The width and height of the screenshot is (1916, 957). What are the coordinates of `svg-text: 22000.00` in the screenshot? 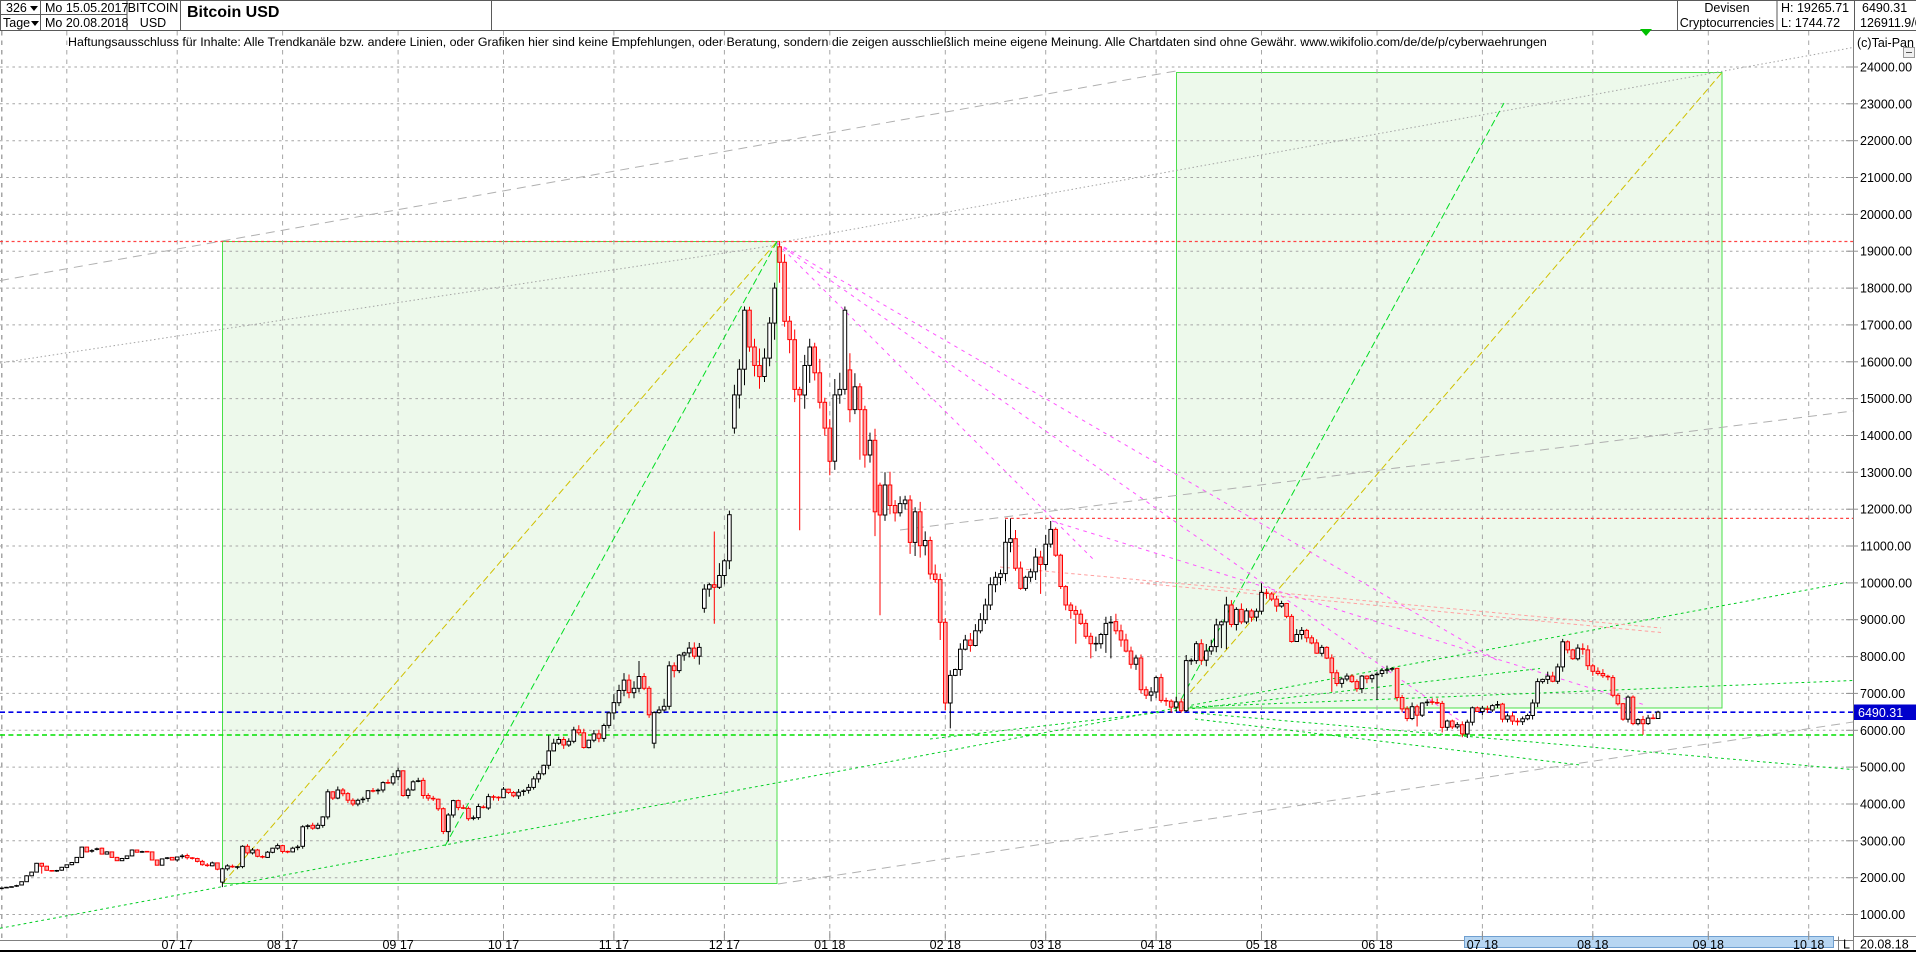 It's located at (1886, 141).